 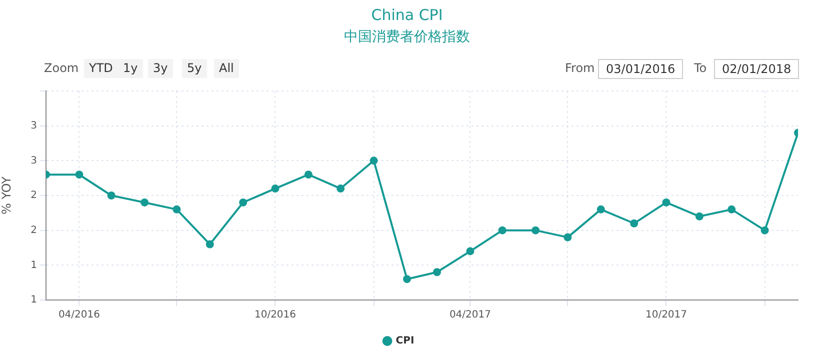 What do you see at coordinates (275, 315) in the screenshot?
I see `x-tick-label: 10/2016` at bounding box center [275, 315].